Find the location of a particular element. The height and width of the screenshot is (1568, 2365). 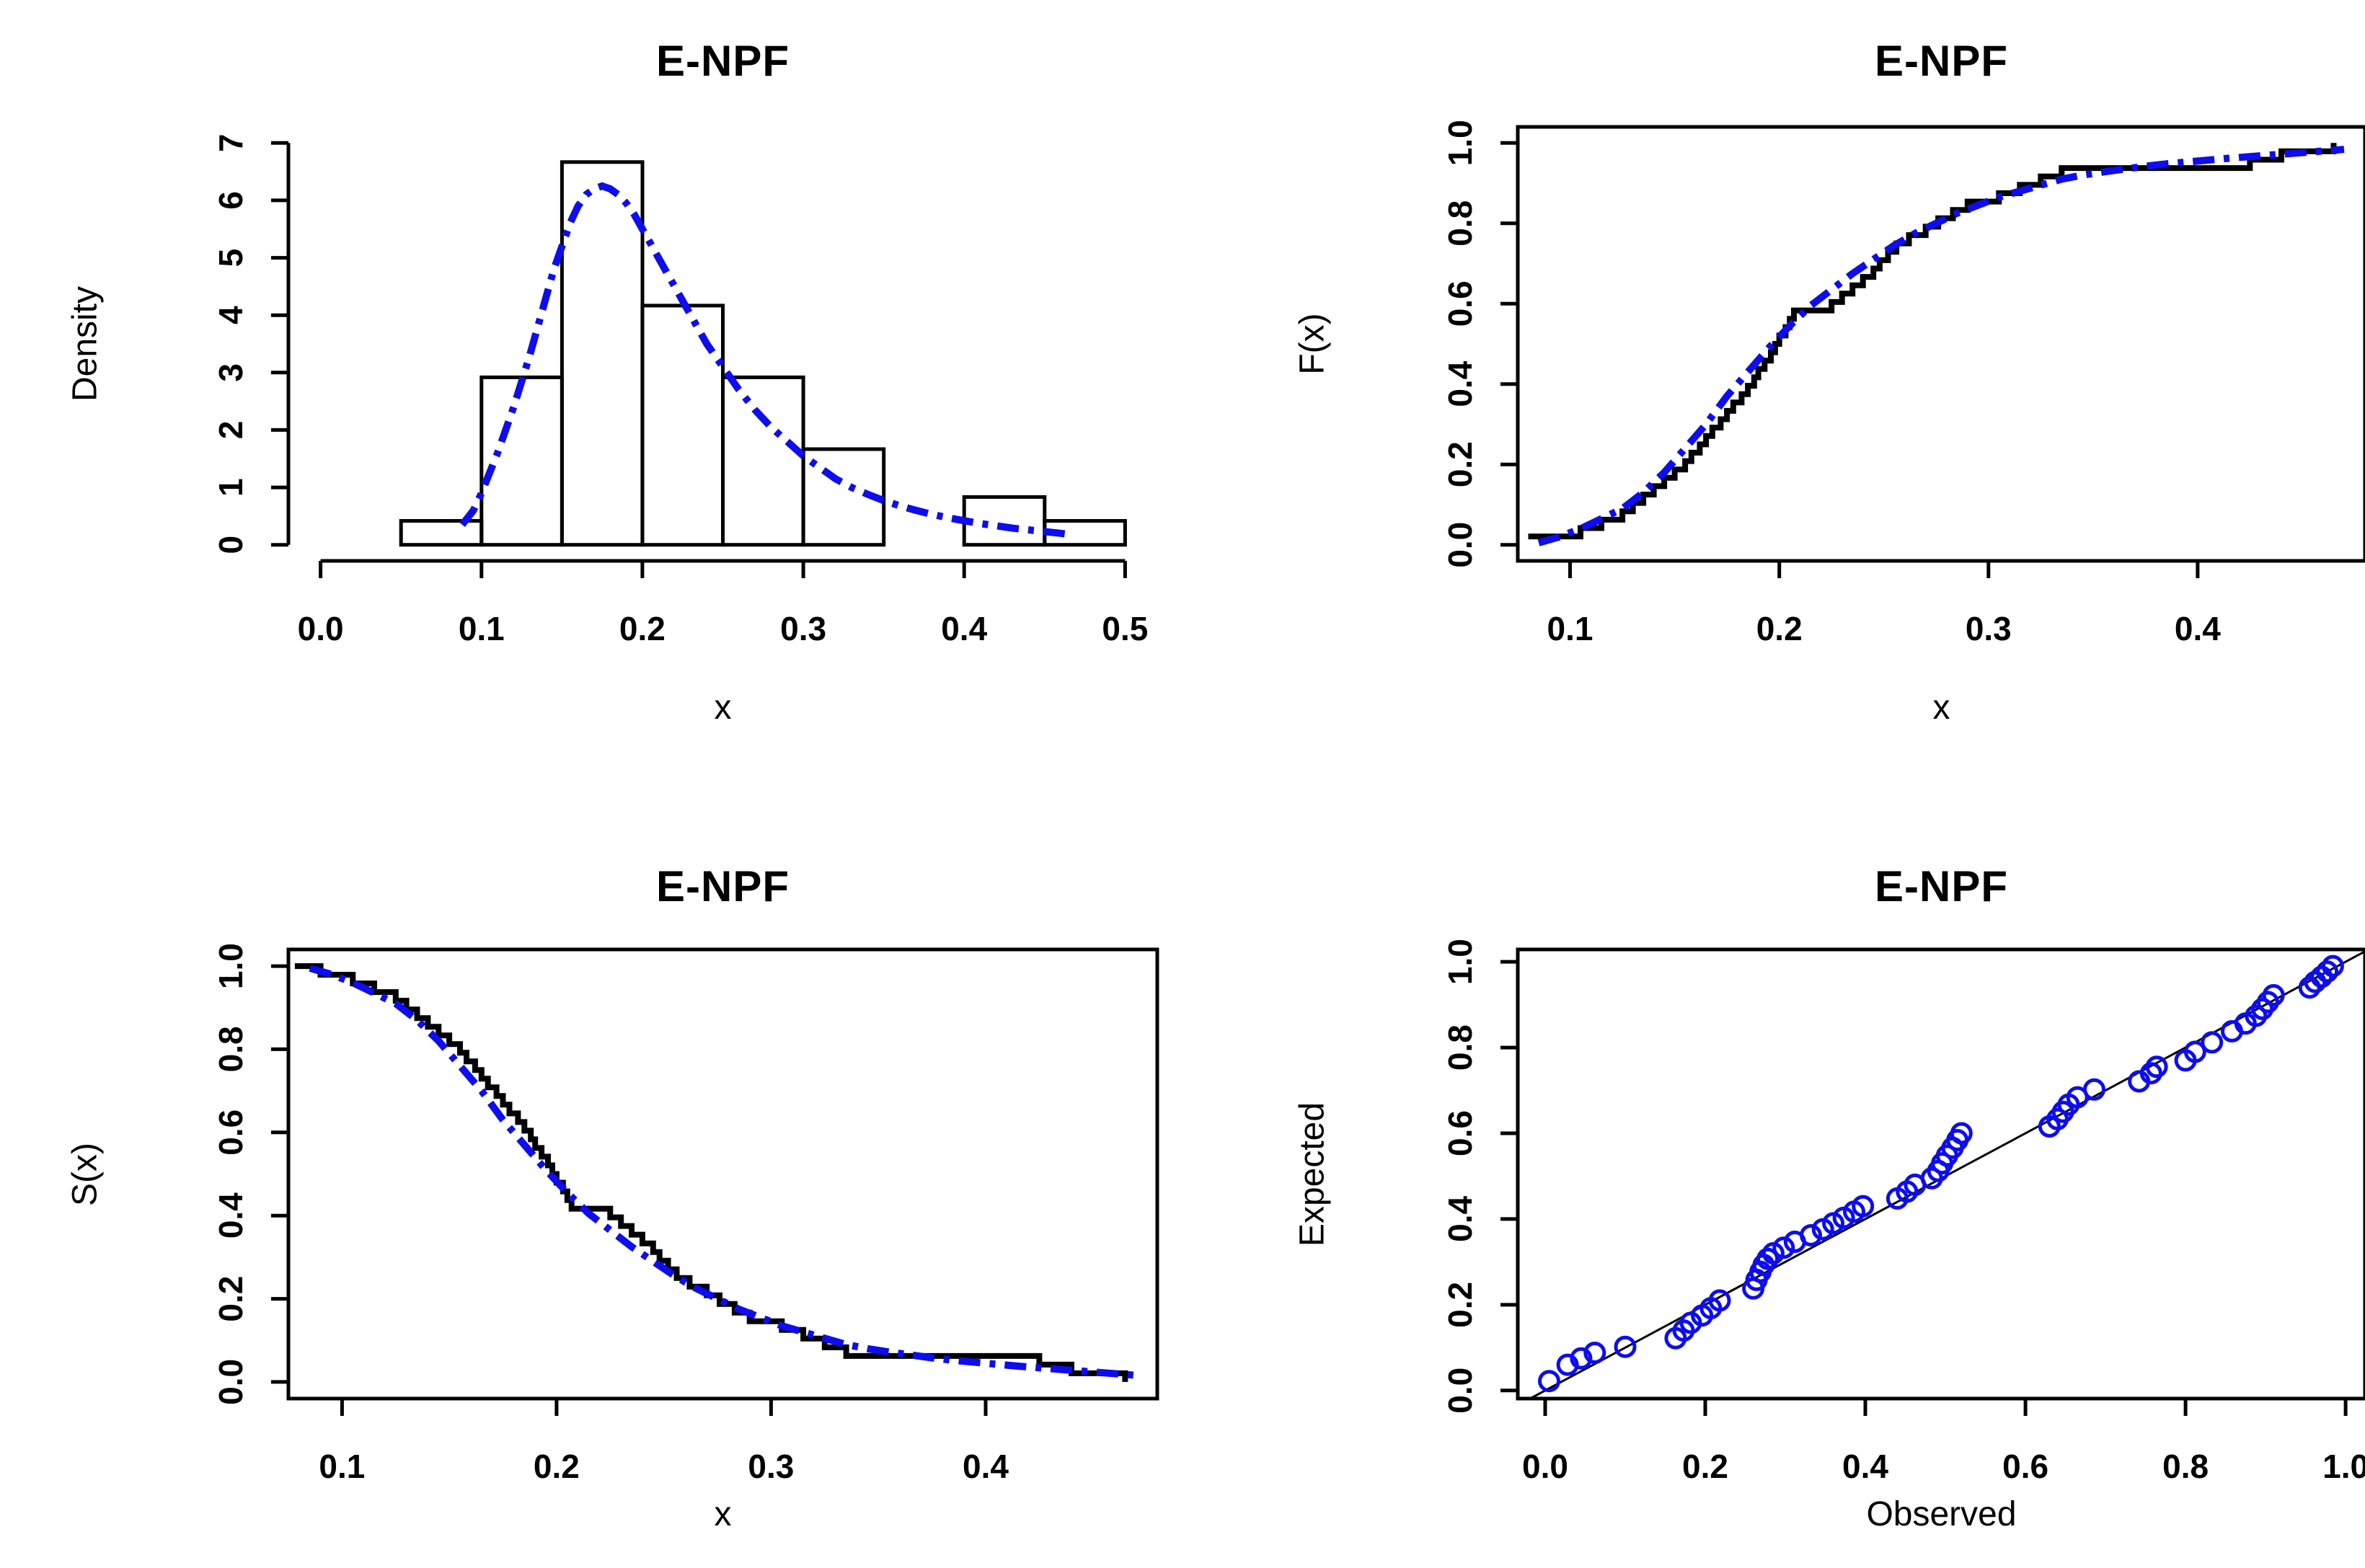

cdf-plot: 0.1 0.2 0.3 0.4 0.0 0.2 0.4 0.6 0.8 1.0 is located at coordinates (1903, 383).